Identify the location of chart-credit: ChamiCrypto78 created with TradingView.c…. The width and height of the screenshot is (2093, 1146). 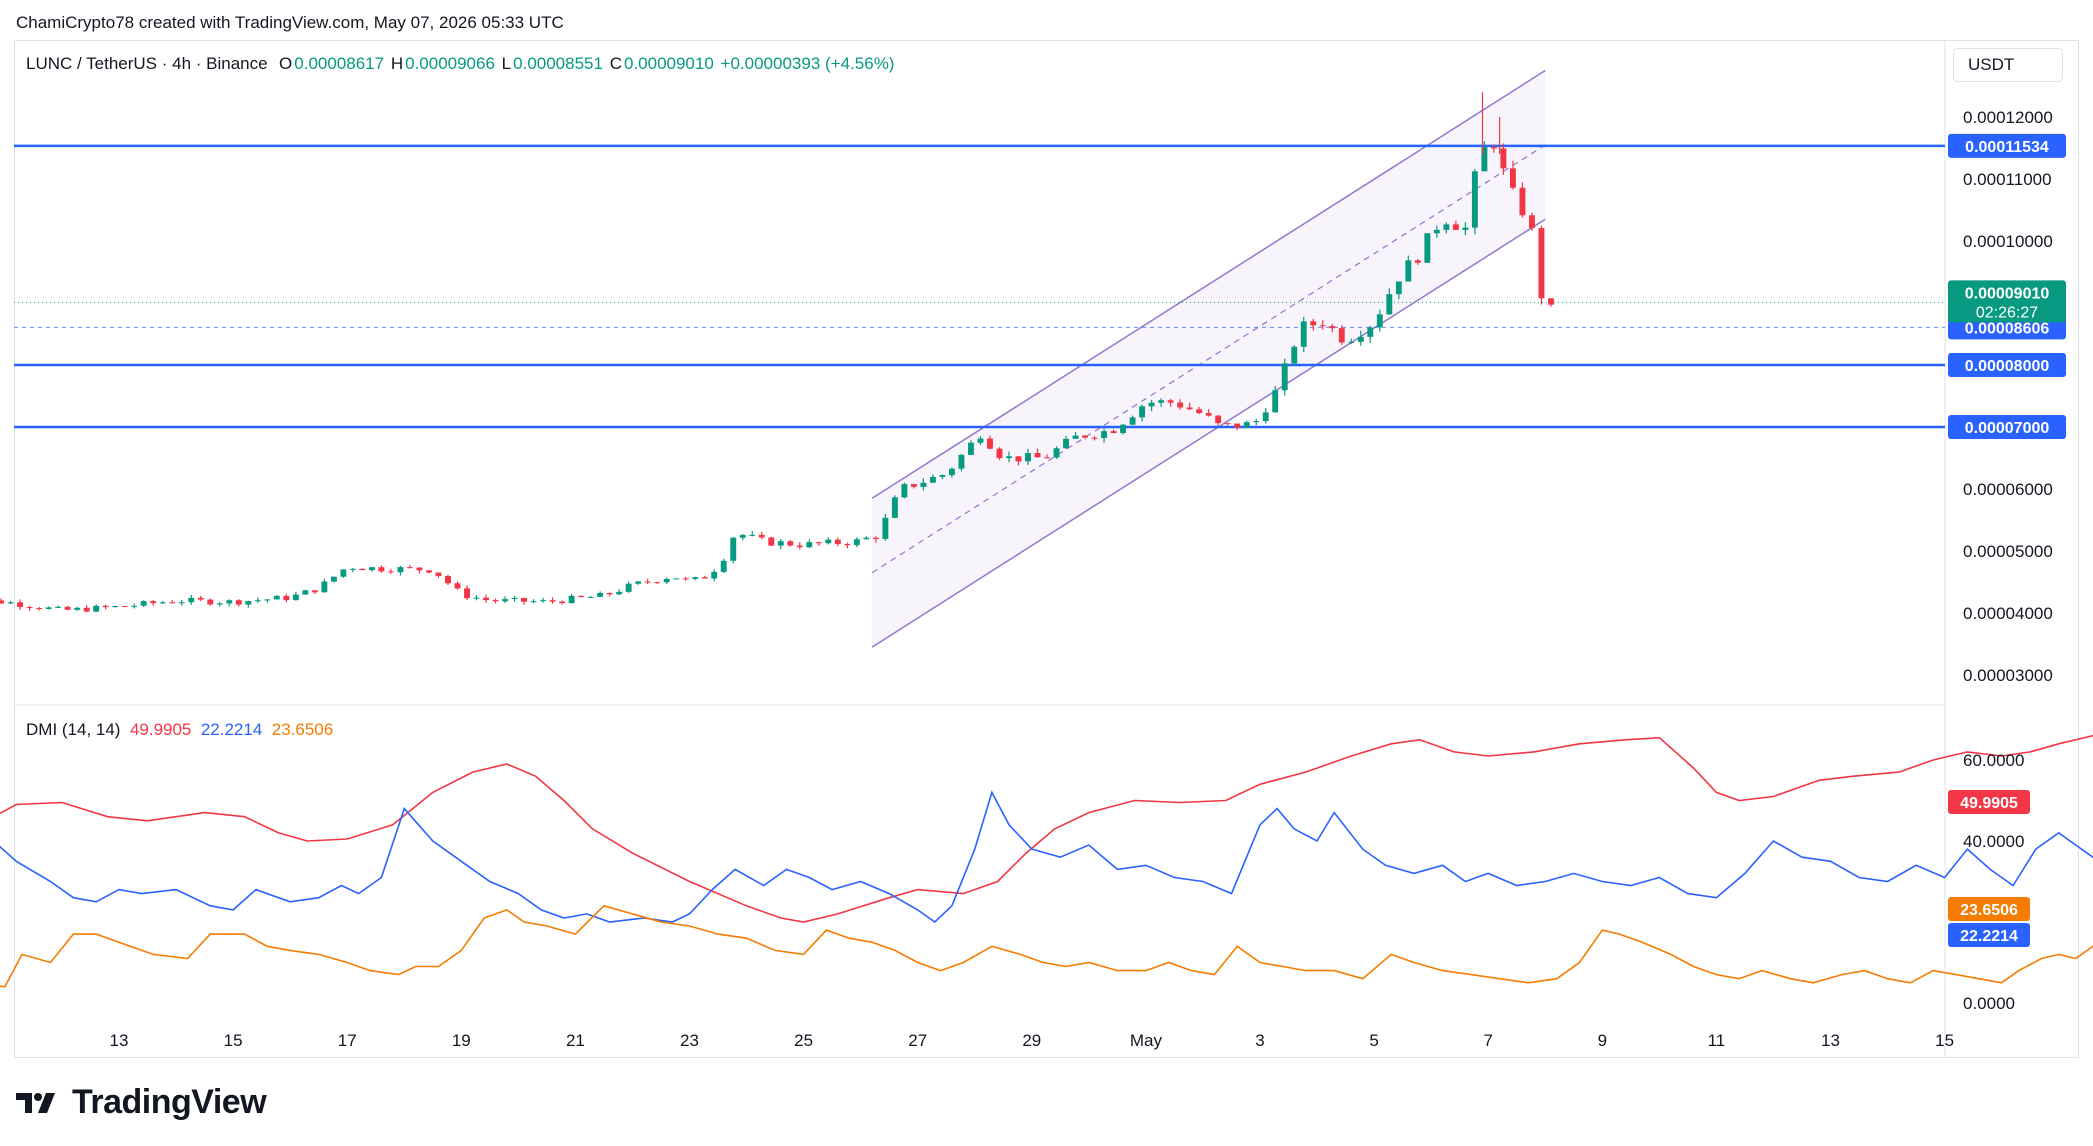
(290, 22).